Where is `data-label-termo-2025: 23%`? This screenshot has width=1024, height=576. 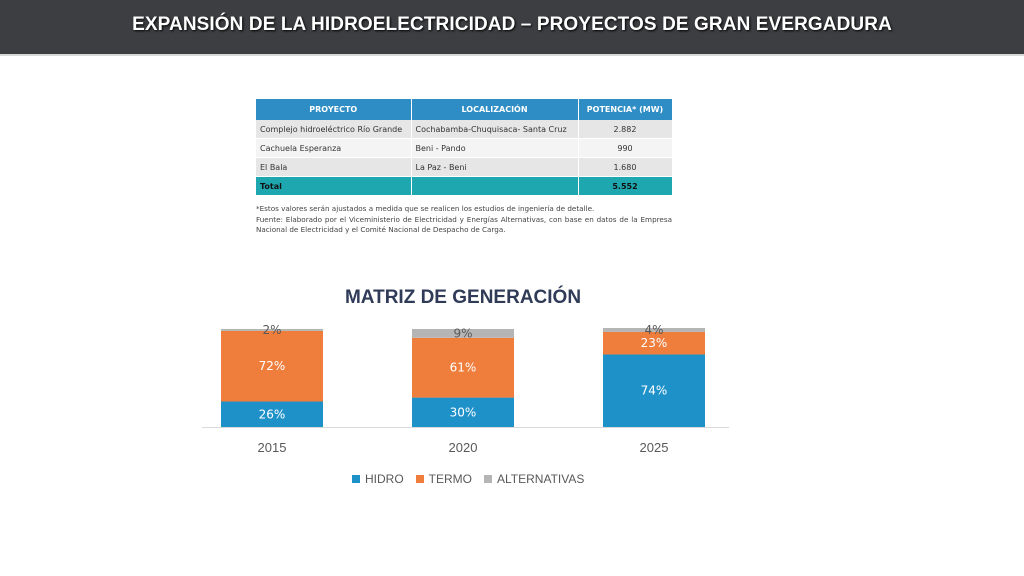
data-label-termo-2025: 23% is located at coordinates (654, 343).